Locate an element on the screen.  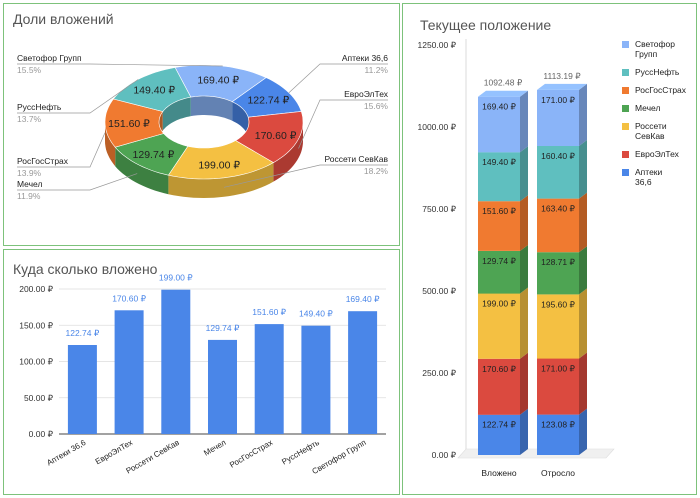
bar-y-tick-label: 0.00 ₽ is located at coordinates (41, 434).